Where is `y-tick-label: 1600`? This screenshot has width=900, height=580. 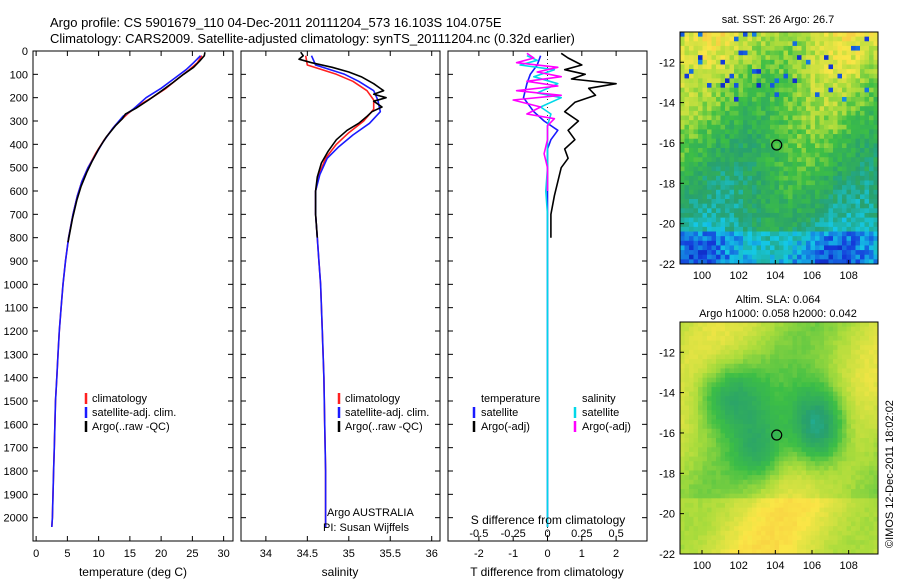
y-tick-label: 1600 is located at coordinates (16, 425).